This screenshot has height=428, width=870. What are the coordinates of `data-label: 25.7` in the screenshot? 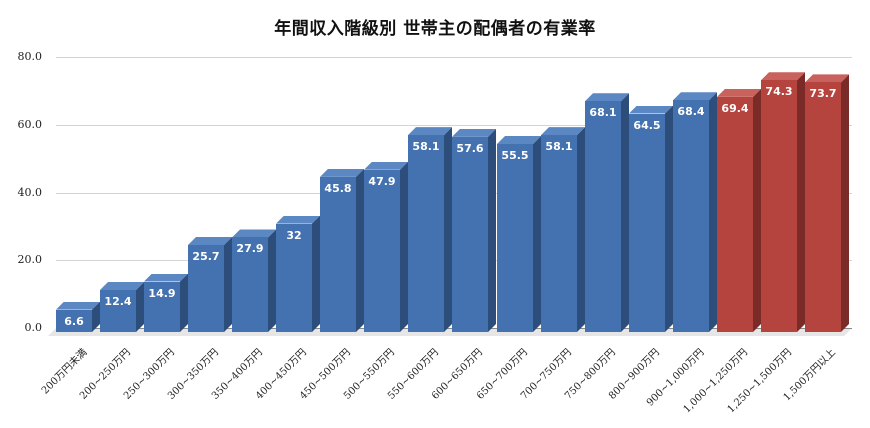 It's located at (206, 256).